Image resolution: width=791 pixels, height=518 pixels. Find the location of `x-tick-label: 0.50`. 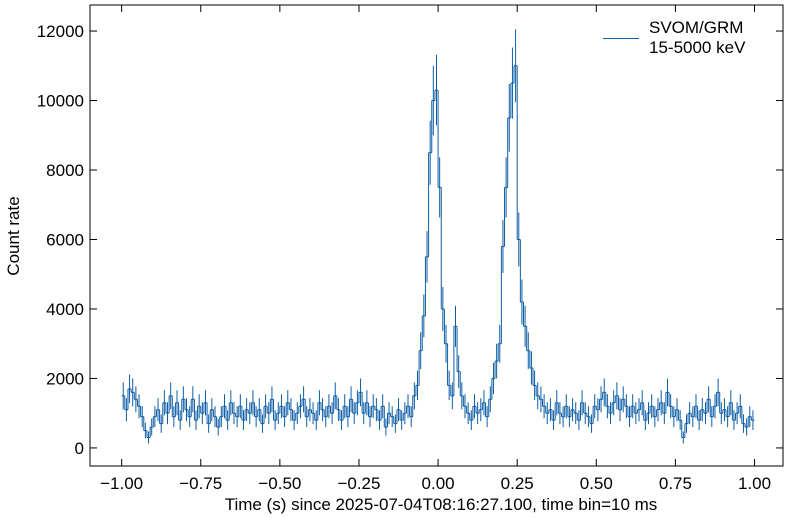

x-tick-label: 0.50 is located at coordinates (596, 483).